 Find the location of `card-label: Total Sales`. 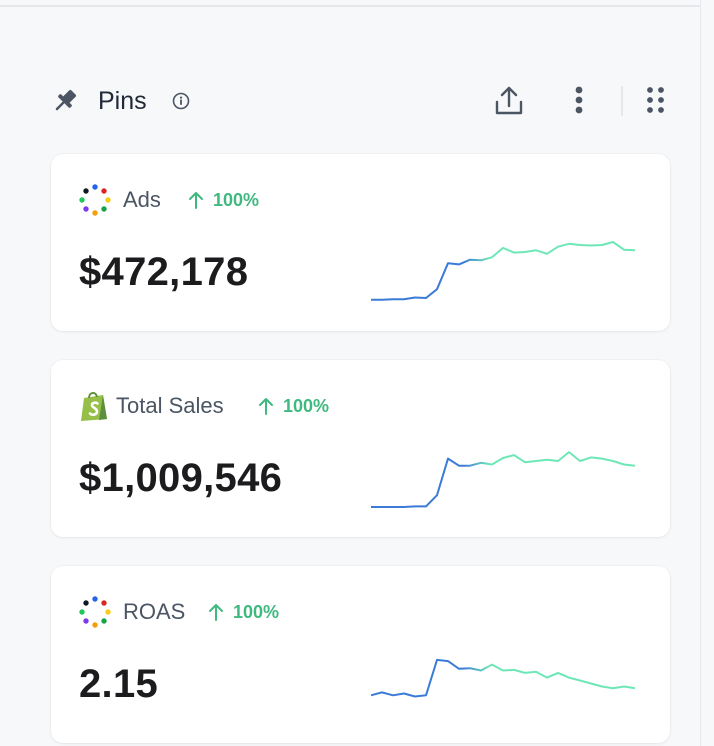

card-label: Total Sales is located at coordinates (170, 405).